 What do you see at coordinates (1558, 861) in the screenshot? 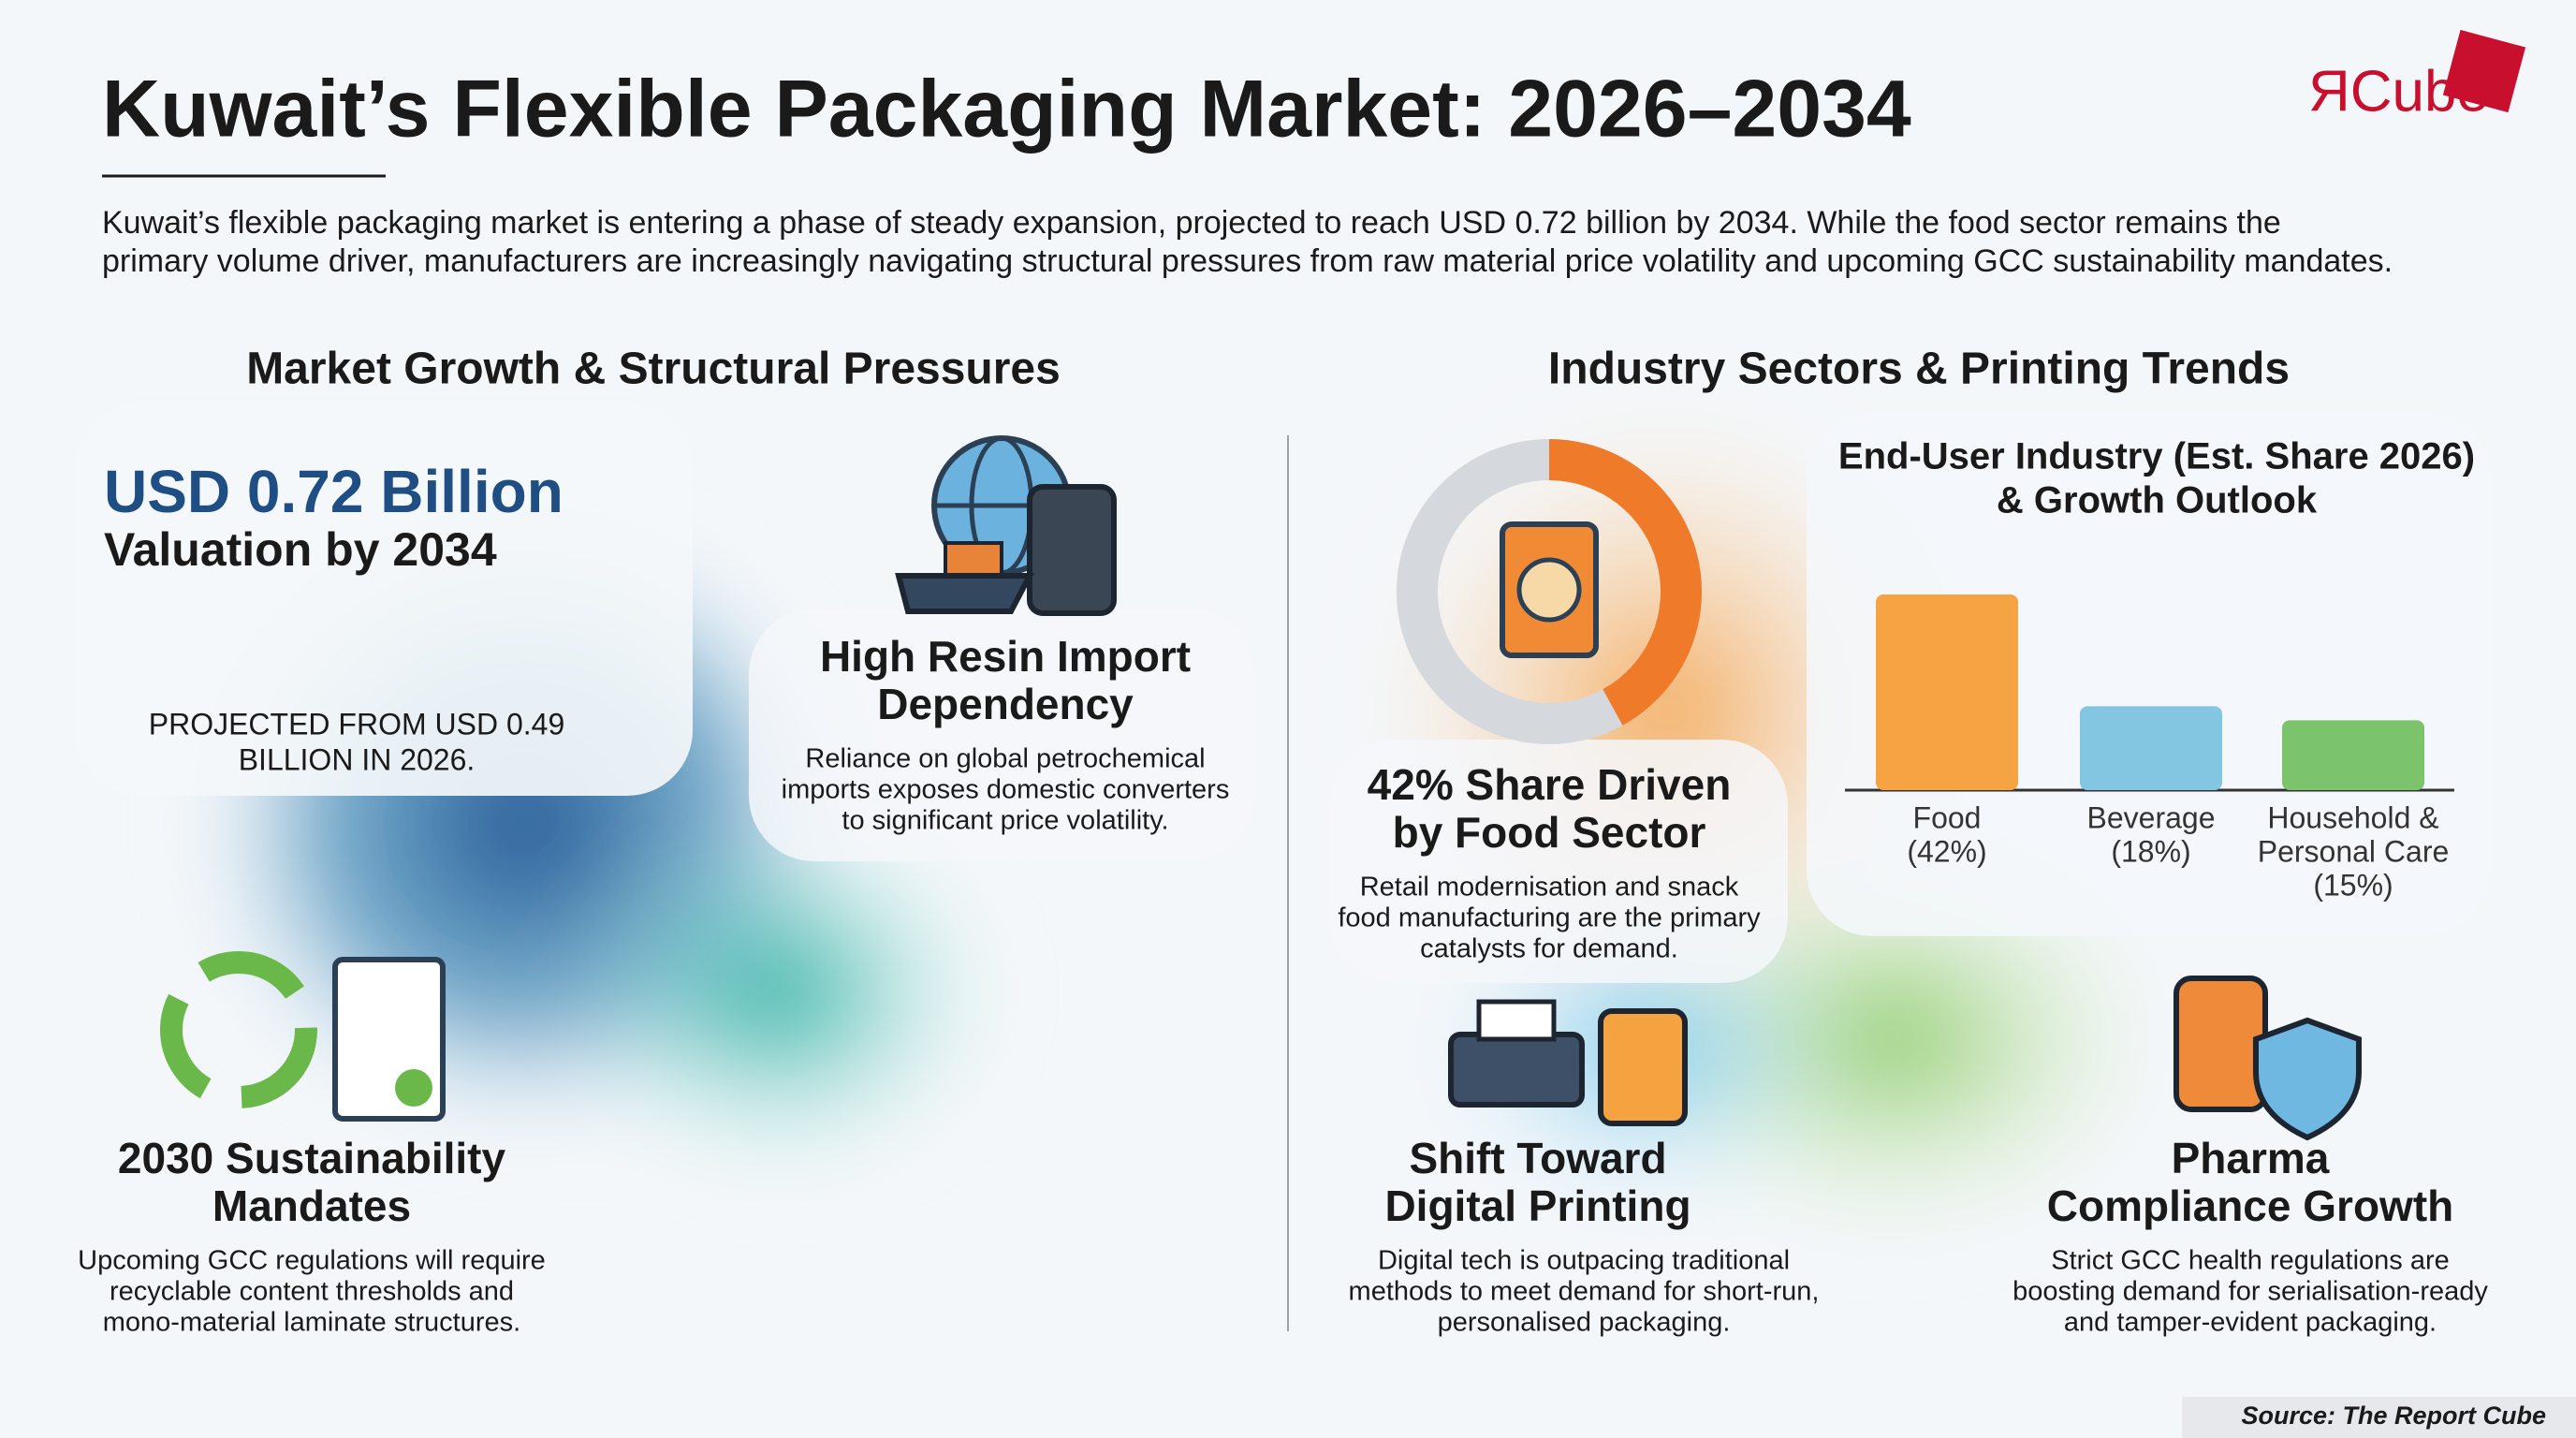
I see `food-panel` at bounding box center [1558, 861].